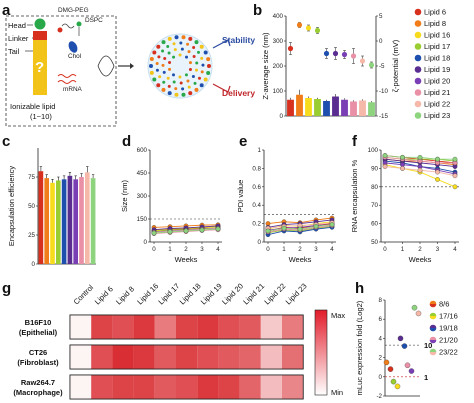 The image size is (474, 403). Describe the element at coordinates (74, 56) in the screenshot. I see `chol-label: Chol` at that location.